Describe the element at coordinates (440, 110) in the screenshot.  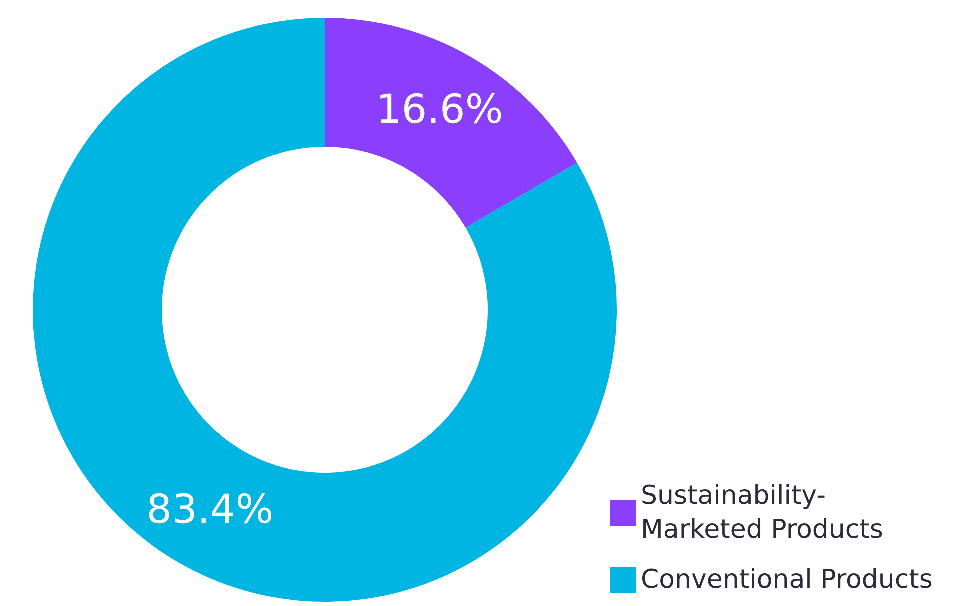
I see `data-label: 16.6%` at that location.